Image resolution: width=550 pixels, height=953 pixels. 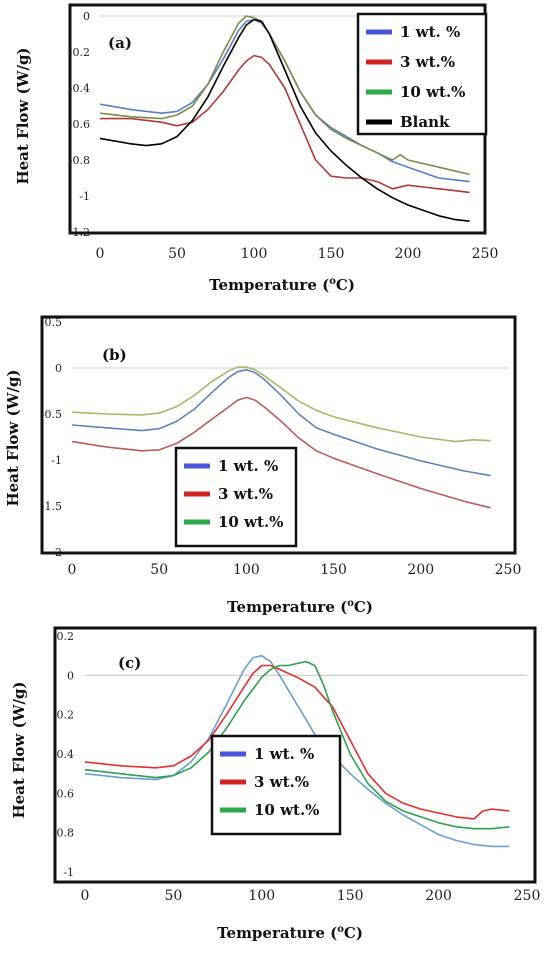 I want to click on y-tick-label: 0.5, so click(x=54, y=322).